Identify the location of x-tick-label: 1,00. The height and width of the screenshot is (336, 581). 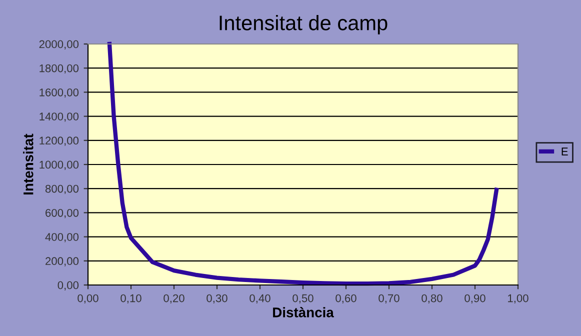
(518, 299).